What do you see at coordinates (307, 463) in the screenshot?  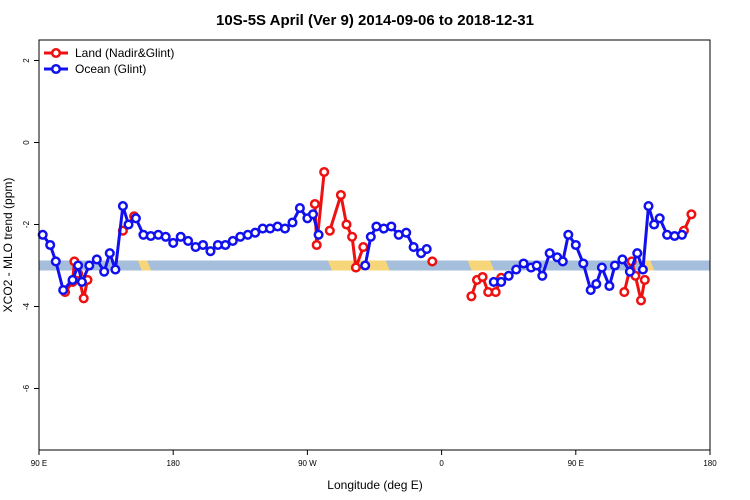 I see `x-tick-label: 90 W` at bounding box center [307, 463].